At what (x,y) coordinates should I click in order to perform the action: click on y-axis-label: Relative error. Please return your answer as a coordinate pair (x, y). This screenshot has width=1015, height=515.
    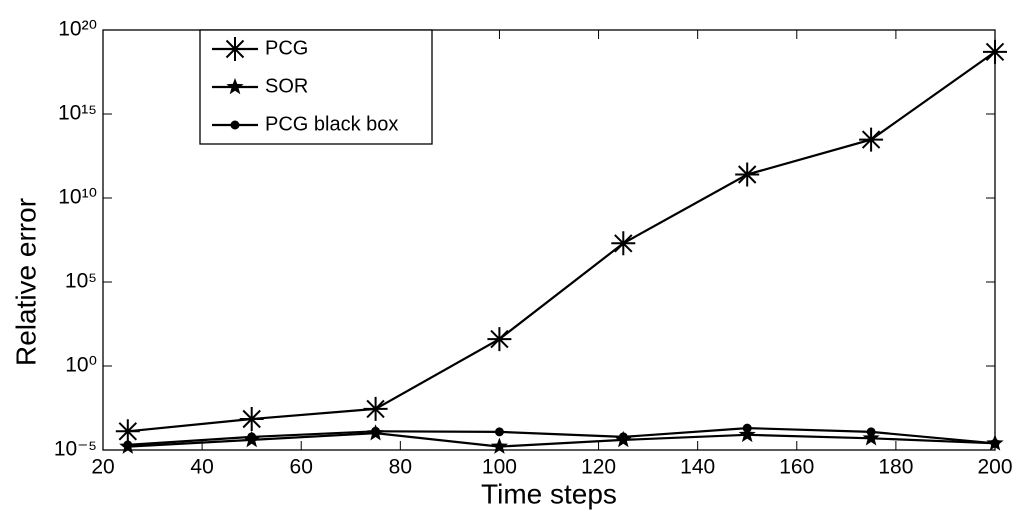
    Looking at the image, I should click on (25, 282).